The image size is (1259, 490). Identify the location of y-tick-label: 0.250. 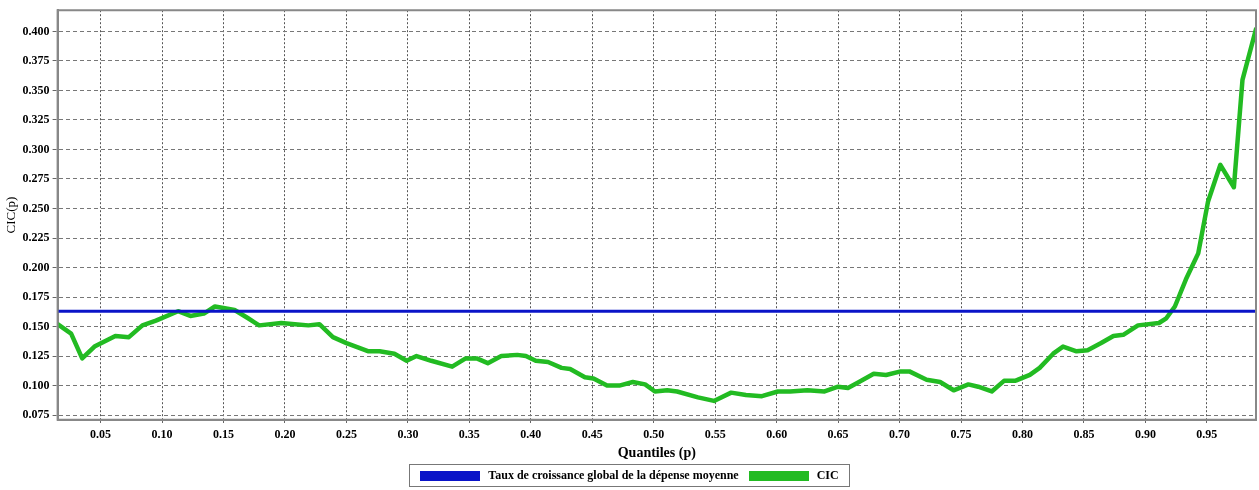
(36, 207).